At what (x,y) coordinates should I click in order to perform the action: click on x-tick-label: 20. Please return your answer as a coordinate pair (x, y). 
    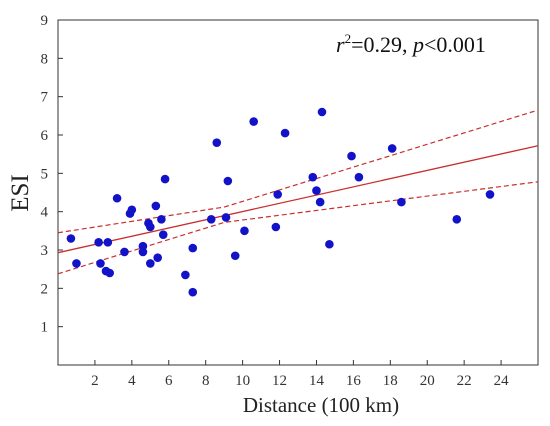
    Looking at the image, I should click on (427, 381).